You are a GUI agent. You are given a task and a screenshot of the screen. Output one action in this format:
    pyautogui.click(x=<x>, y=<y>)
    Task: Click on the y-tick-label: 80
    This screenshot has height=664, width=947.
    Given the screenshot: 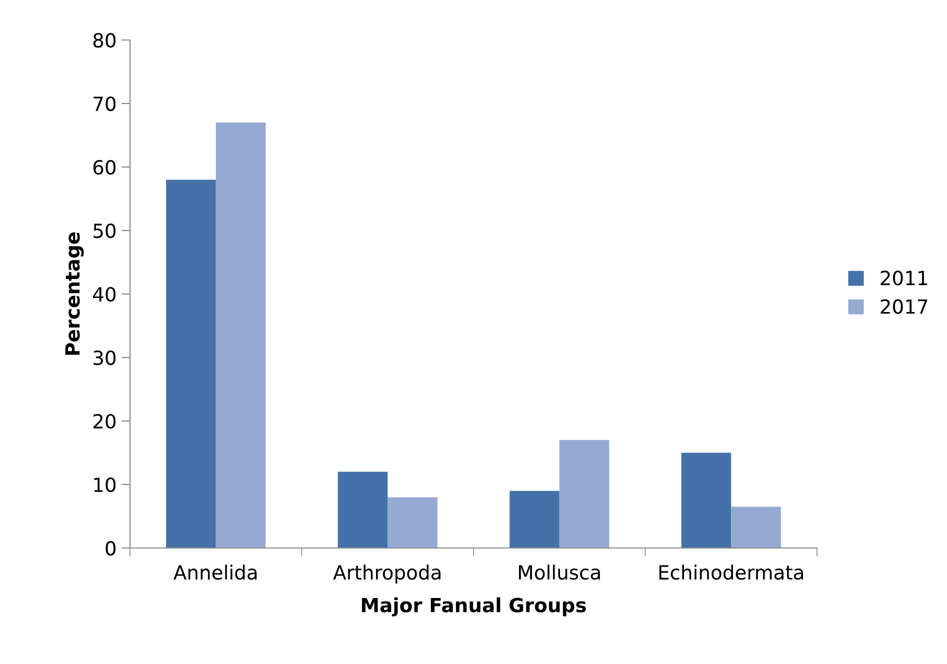 What is the action you would take?
    pyautogui.click(x=104, y=40)
    